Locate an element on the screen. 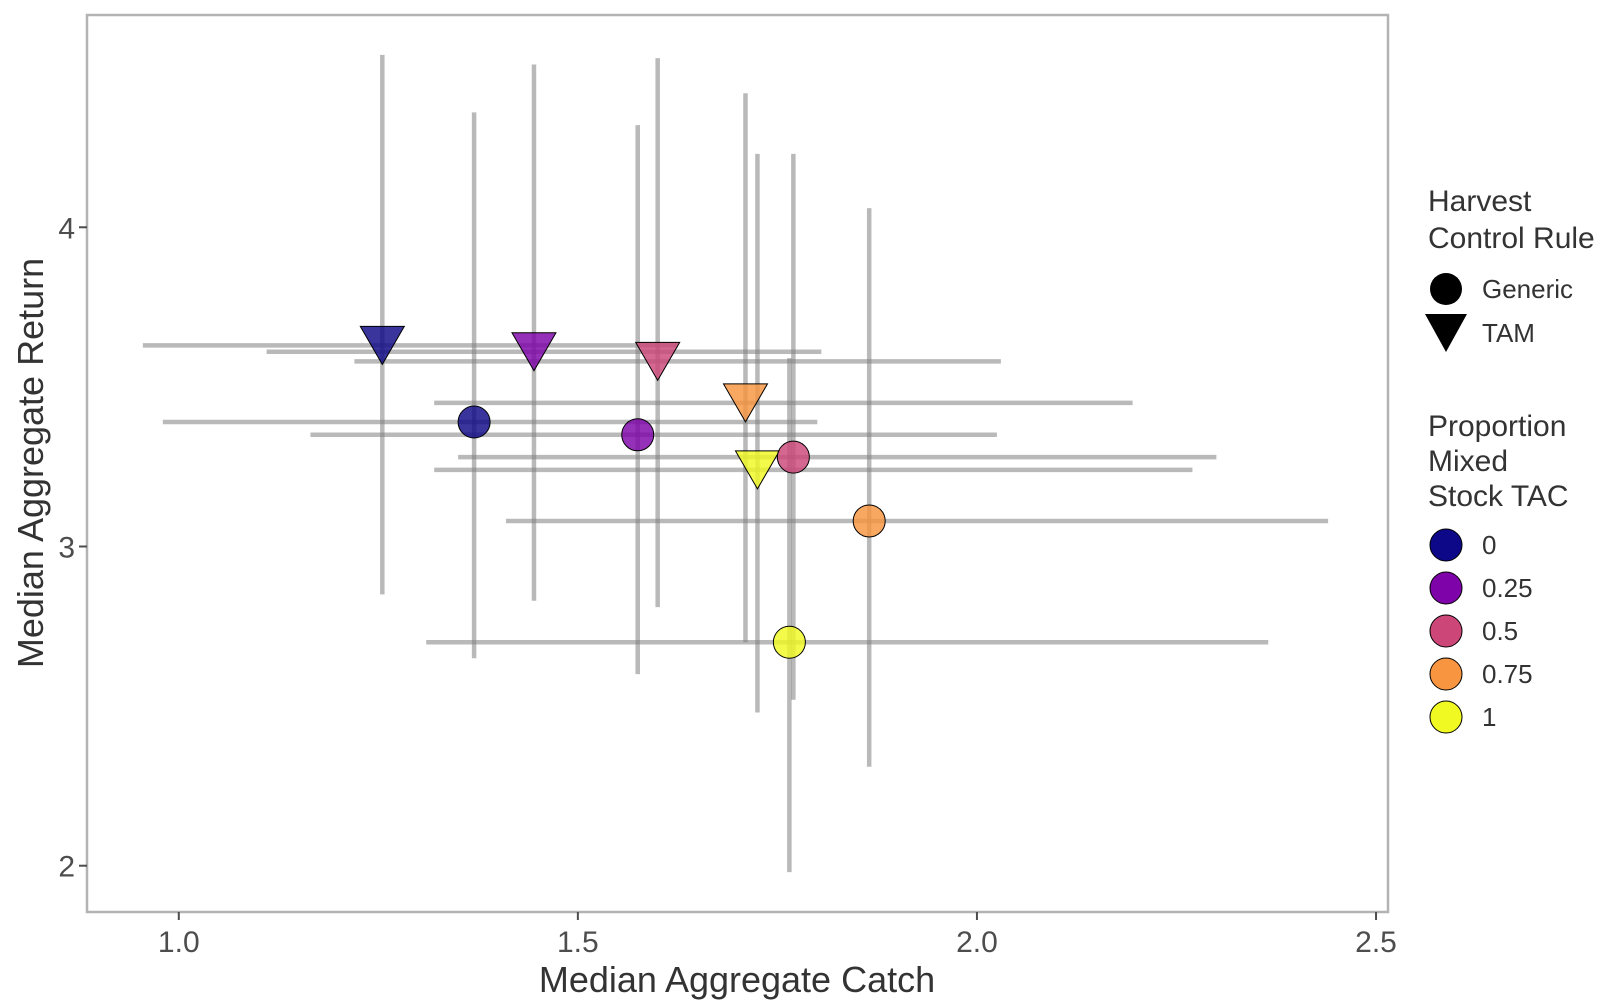 The height and width of the screenshot is (1001, 1620). legend-label-prop-0: 0 is located at coordinates (1489, 545).